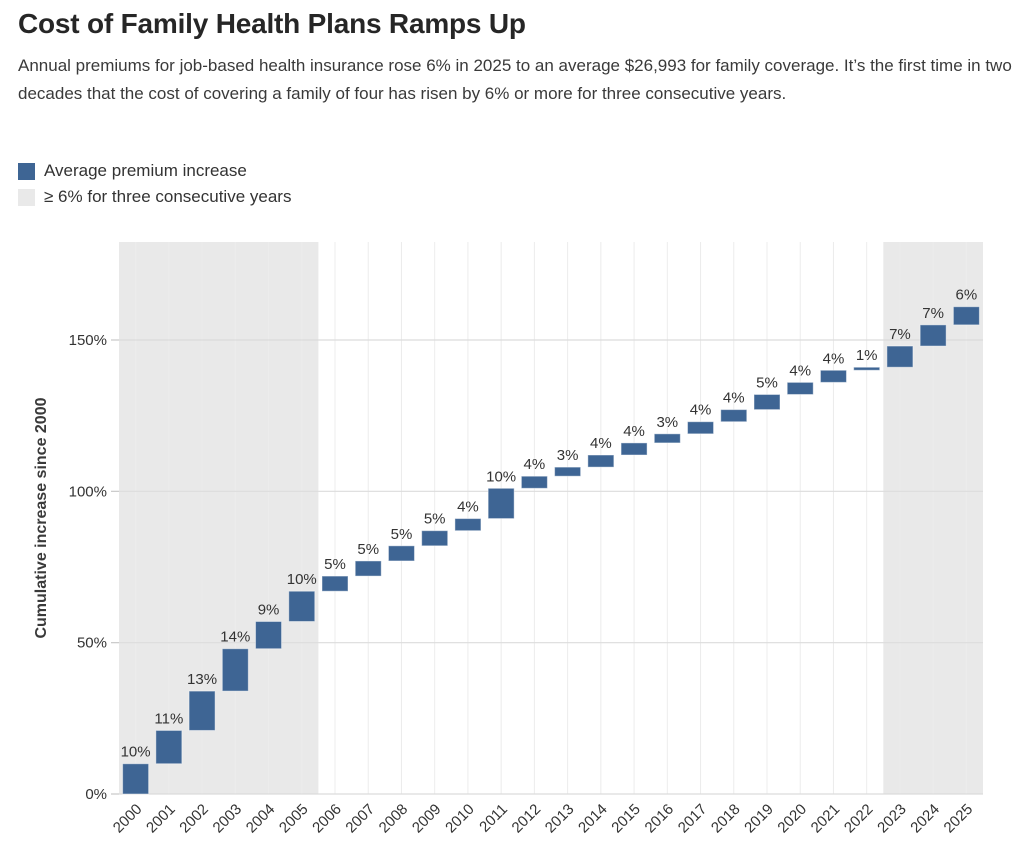 The width and height of the screenshot is (1024, 865). What do you see at coordinates (360, 819) in the screenshot?
I see `x-tick-label-2007: 2007` at bounding box center [360, 819].